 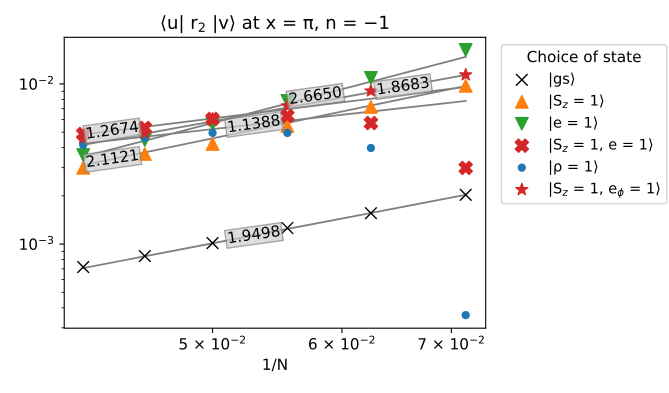 I want to click on legend-label: |S$_{z}$ = 1⟩, so click(x=577, y=101).